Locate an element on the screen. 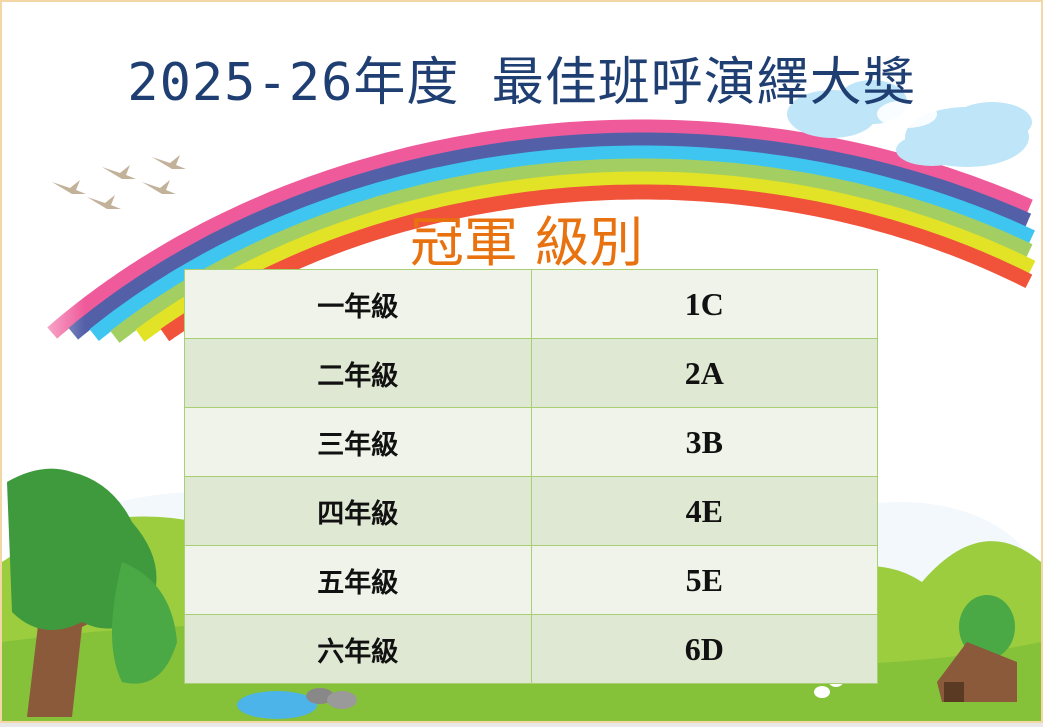  class-cell: 5E is located at coordinates (704, 580).